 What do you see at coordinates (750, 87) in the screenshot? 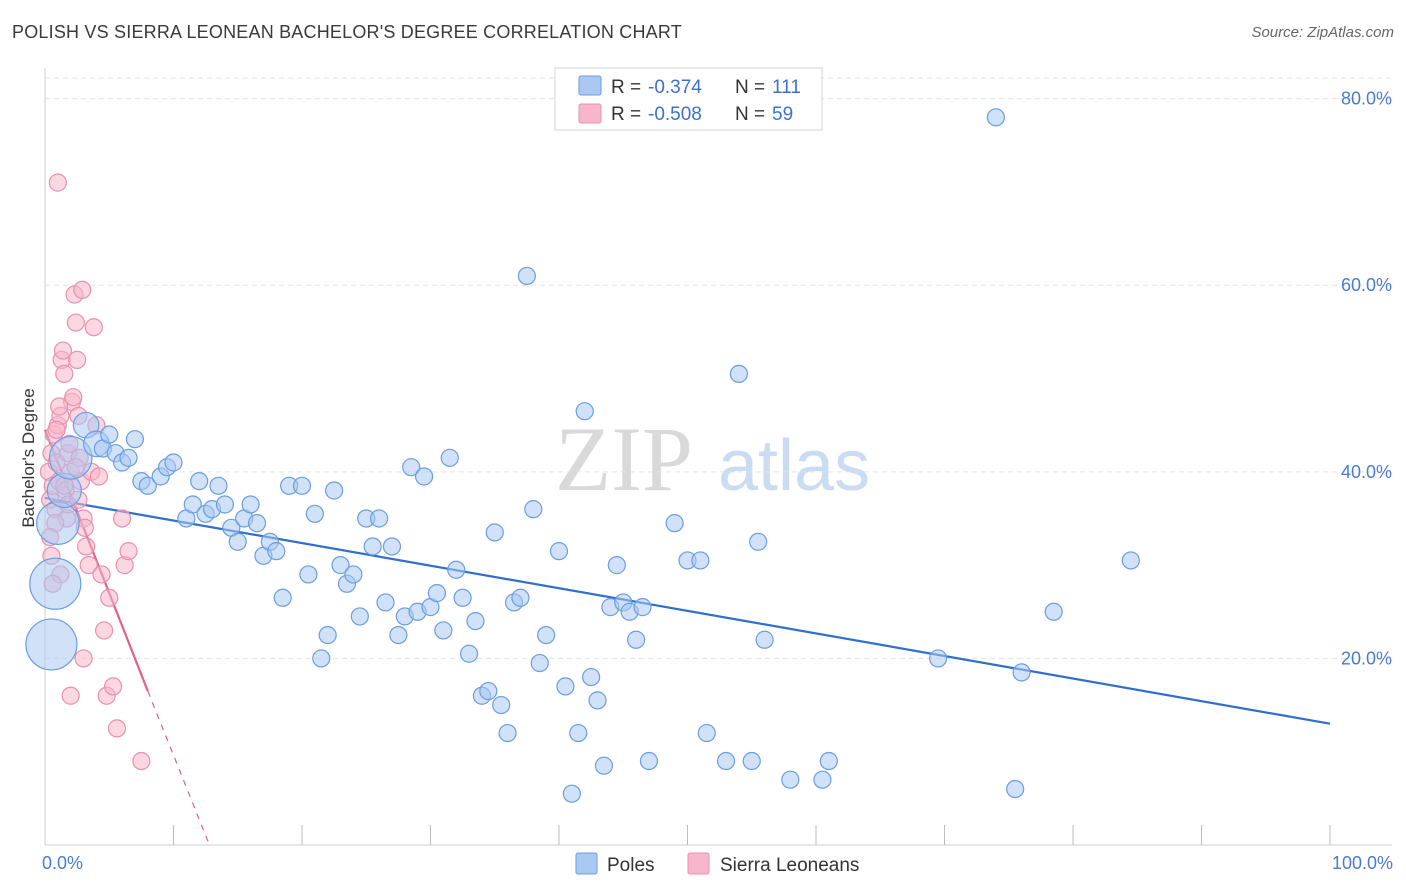
I see `poles-n-label: N =` at bounding box center [750, 87].